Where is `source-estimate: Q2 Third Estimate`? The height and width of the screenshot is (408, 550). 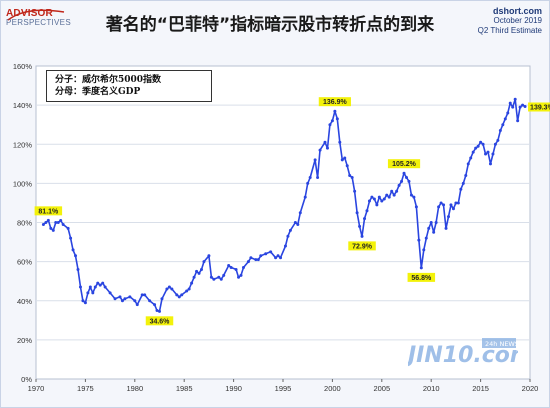 source-estimate: Q2 Third Estimate is located at coordinates (509, 30).